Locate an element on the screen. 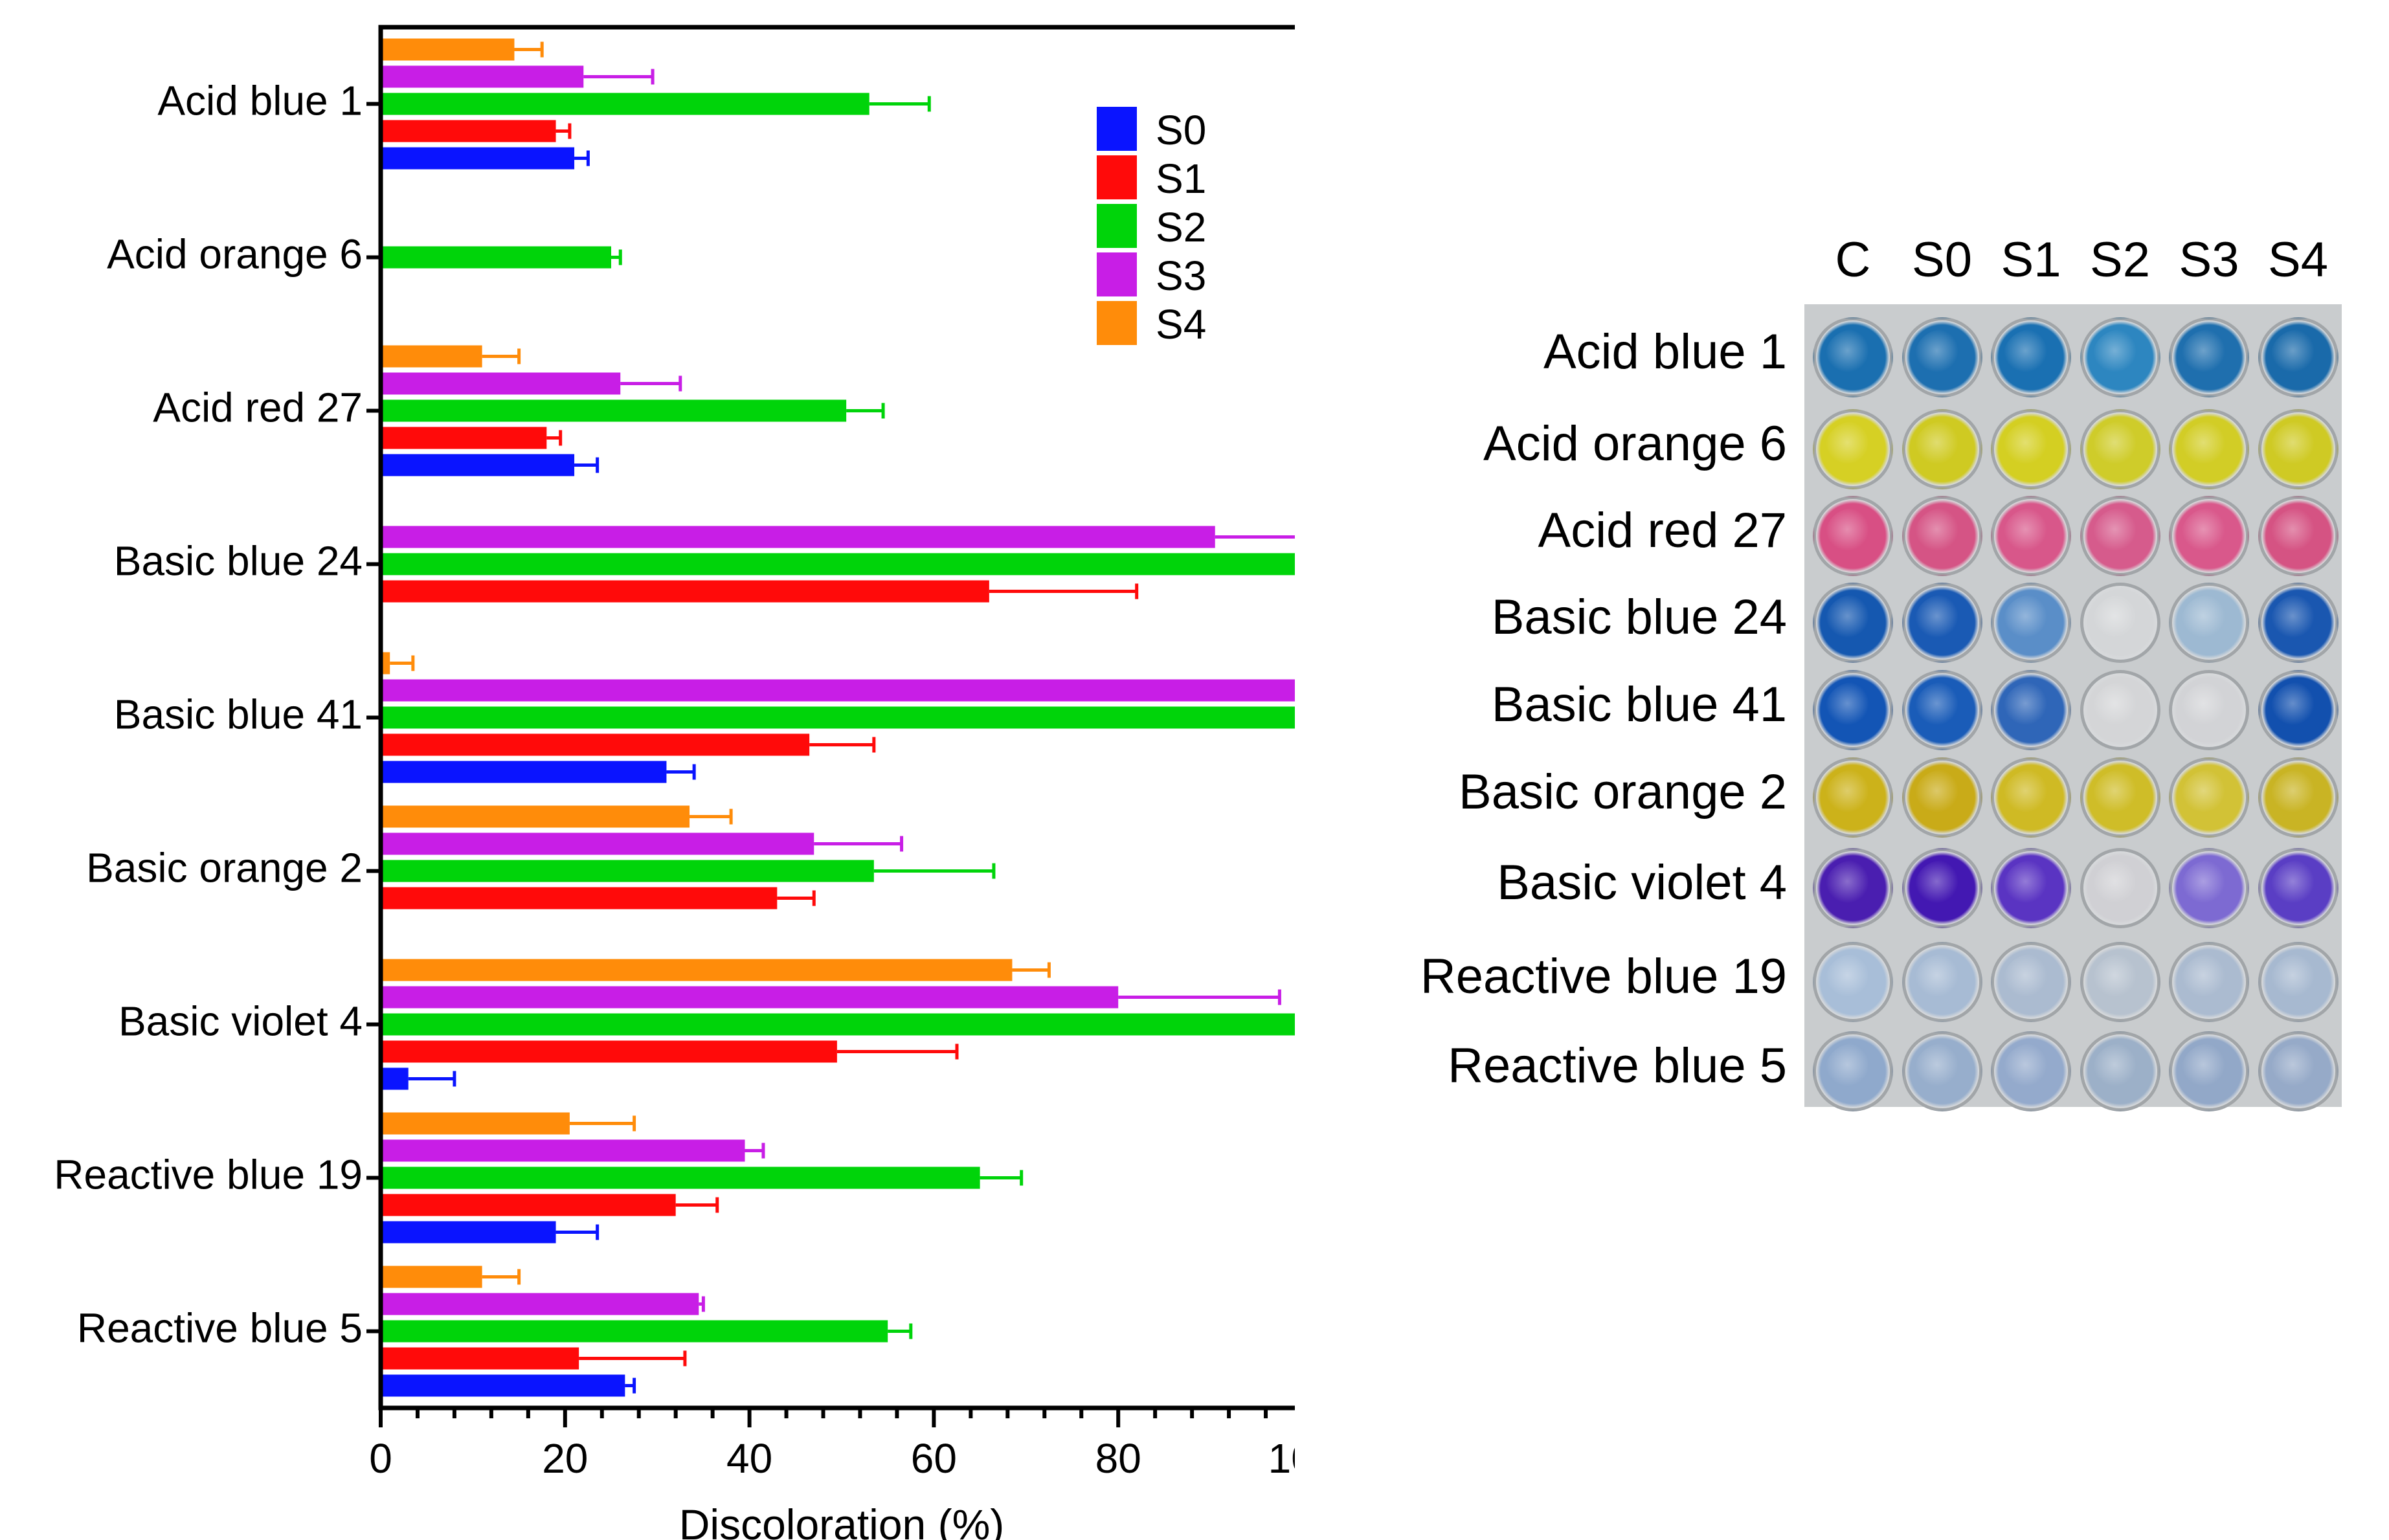 Image resolution: width=2389 pixels, height=1540 pixels. bar-basic-orange-2-s4 is located at coordinates (535, 816).